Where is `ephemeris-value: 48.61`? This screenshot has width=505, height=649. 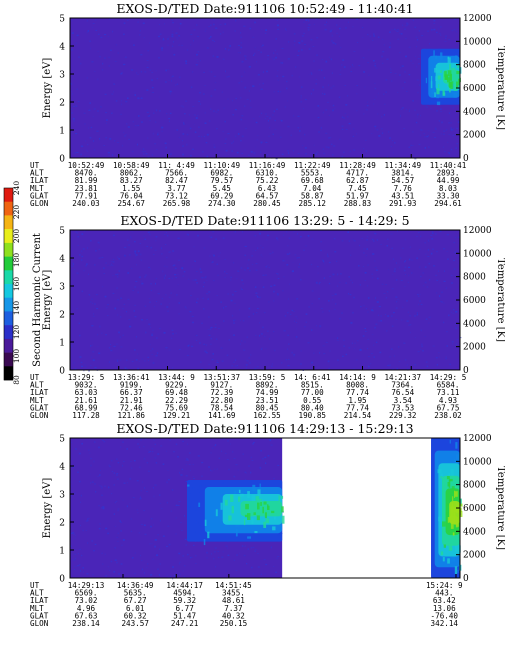 ephemeris-value: 48.61 is located at coordinates (233, 600).